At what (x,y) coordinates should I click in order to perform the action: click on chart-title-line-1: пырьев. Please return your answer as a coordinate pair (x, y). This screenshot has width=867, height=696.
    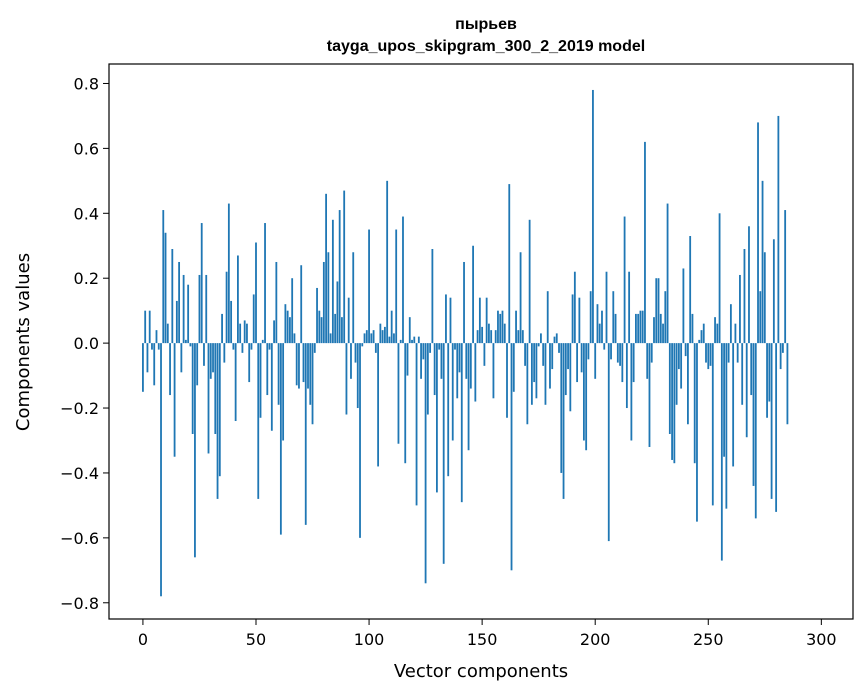
    Looking at the image, I should click on (486, 24).